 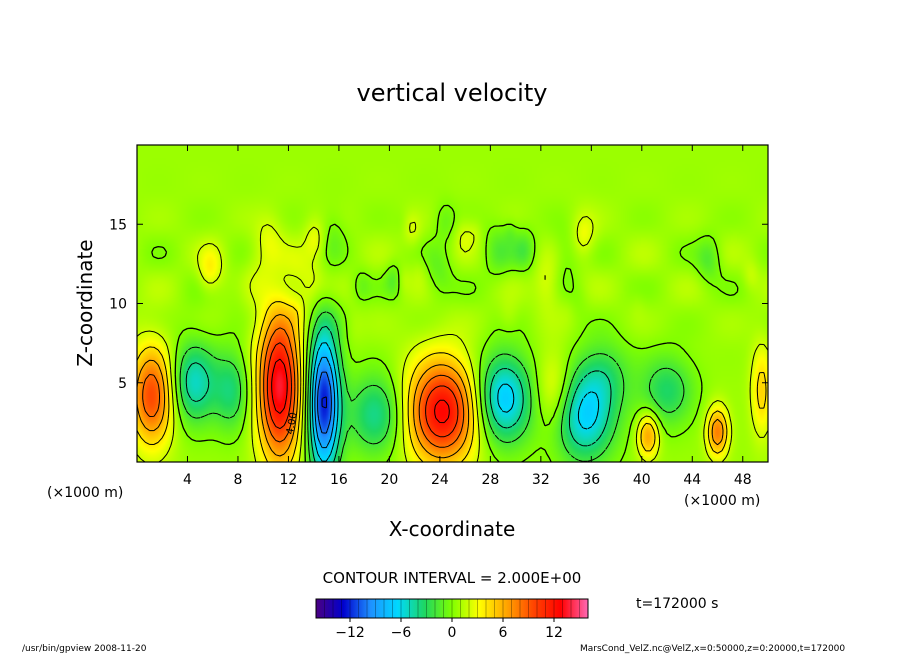 I want to click on y-tick-label: 15, so click(x=118, y=225).